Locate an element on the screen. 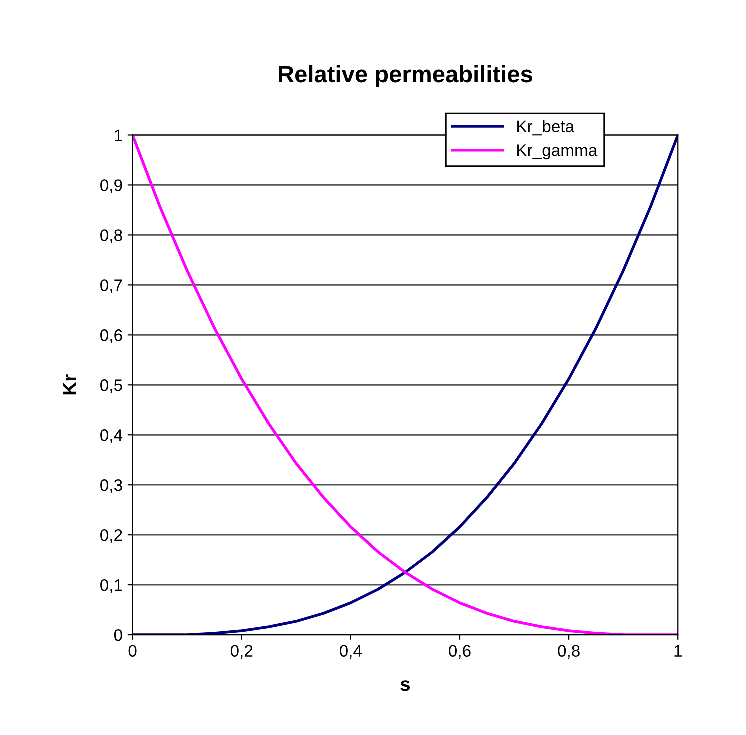  y-tick-label: 0,3 is located at coordinates (111, 487).